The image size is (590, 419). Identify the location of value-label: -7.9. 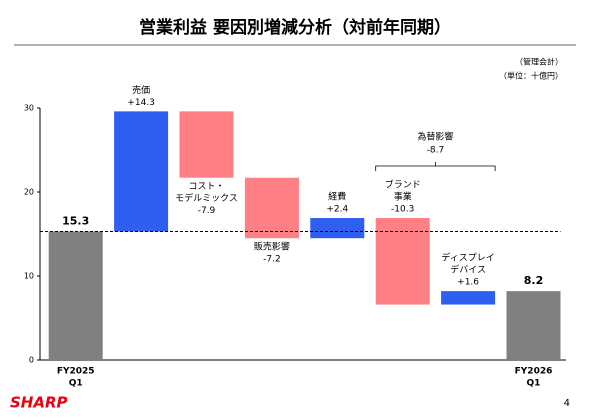
(207, 211).